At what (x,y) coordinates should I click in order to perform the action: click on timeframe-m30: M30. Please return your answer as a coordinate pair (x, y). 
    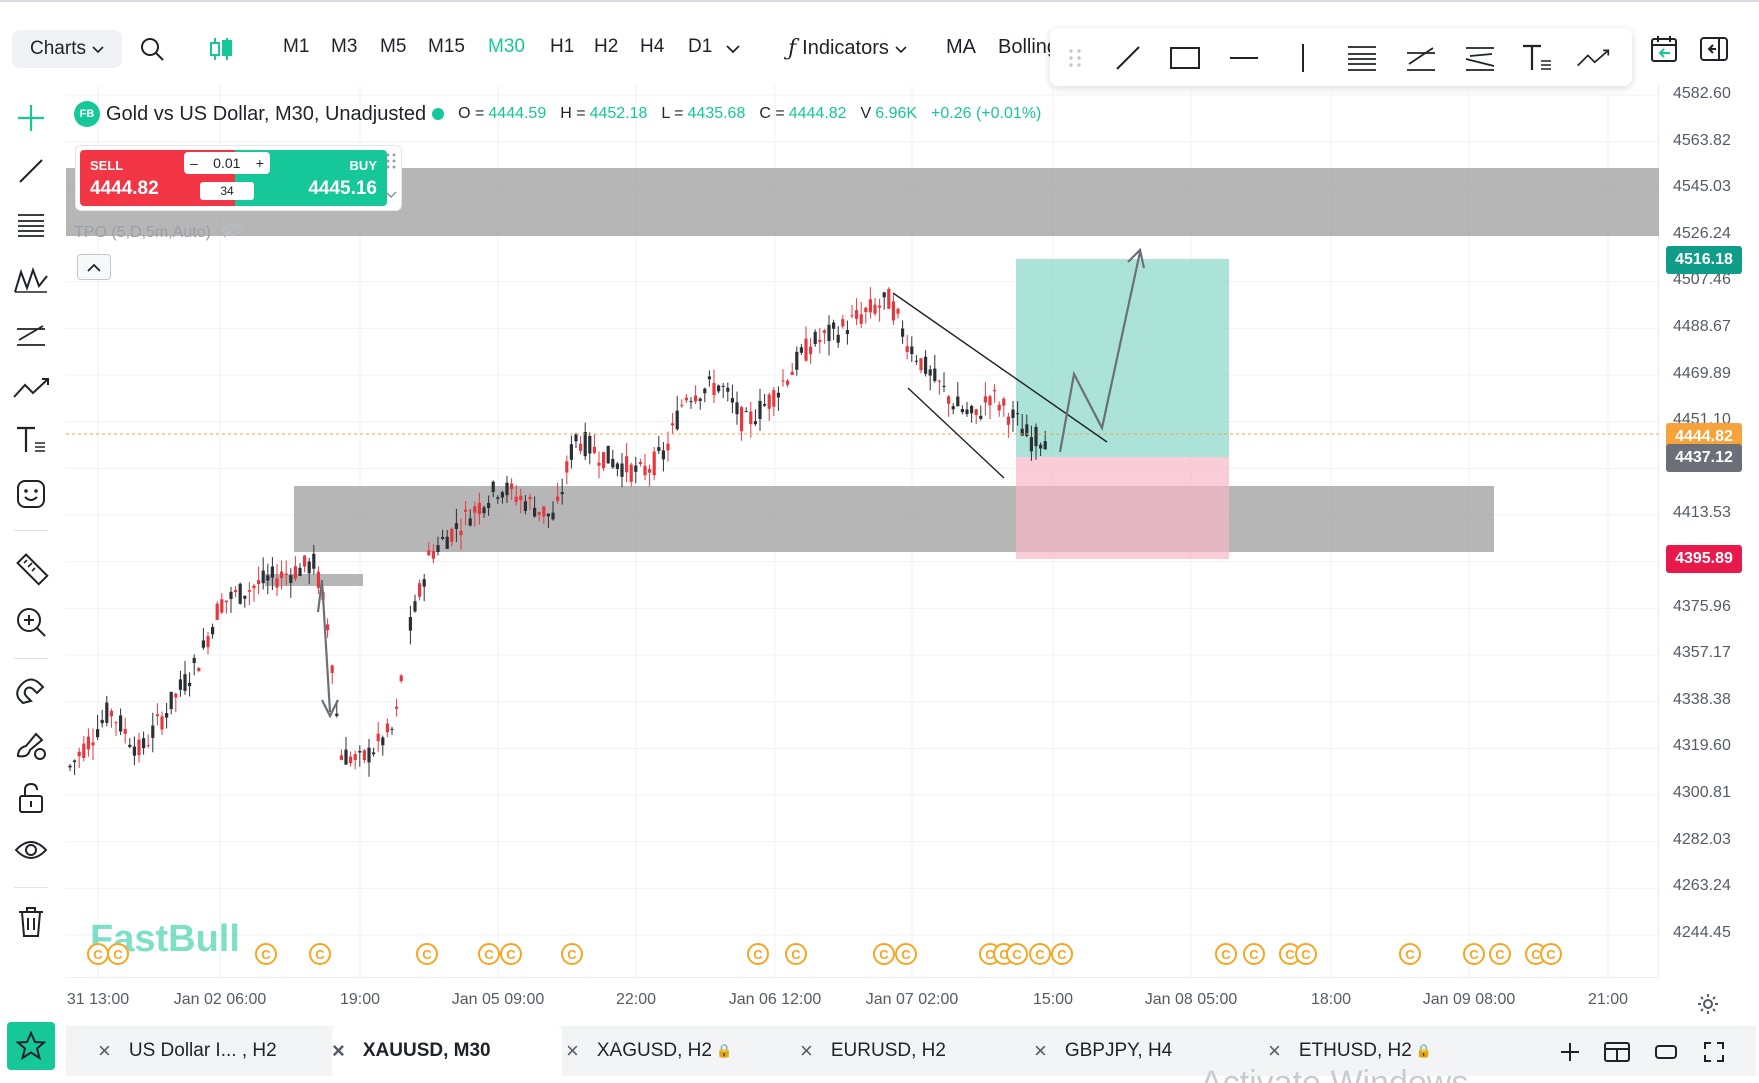
    Looking at the image, I should click on (506, 46).